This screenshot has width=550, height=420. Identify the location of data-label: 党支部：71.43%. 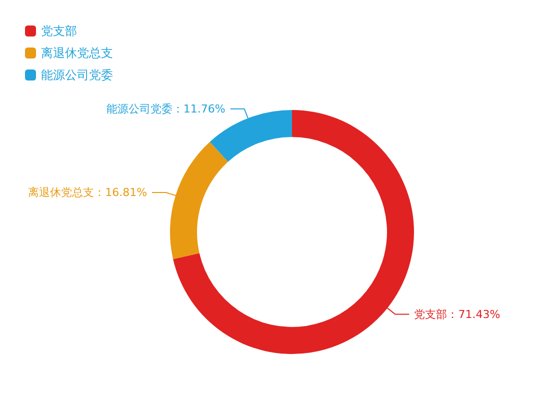
(457, 314).